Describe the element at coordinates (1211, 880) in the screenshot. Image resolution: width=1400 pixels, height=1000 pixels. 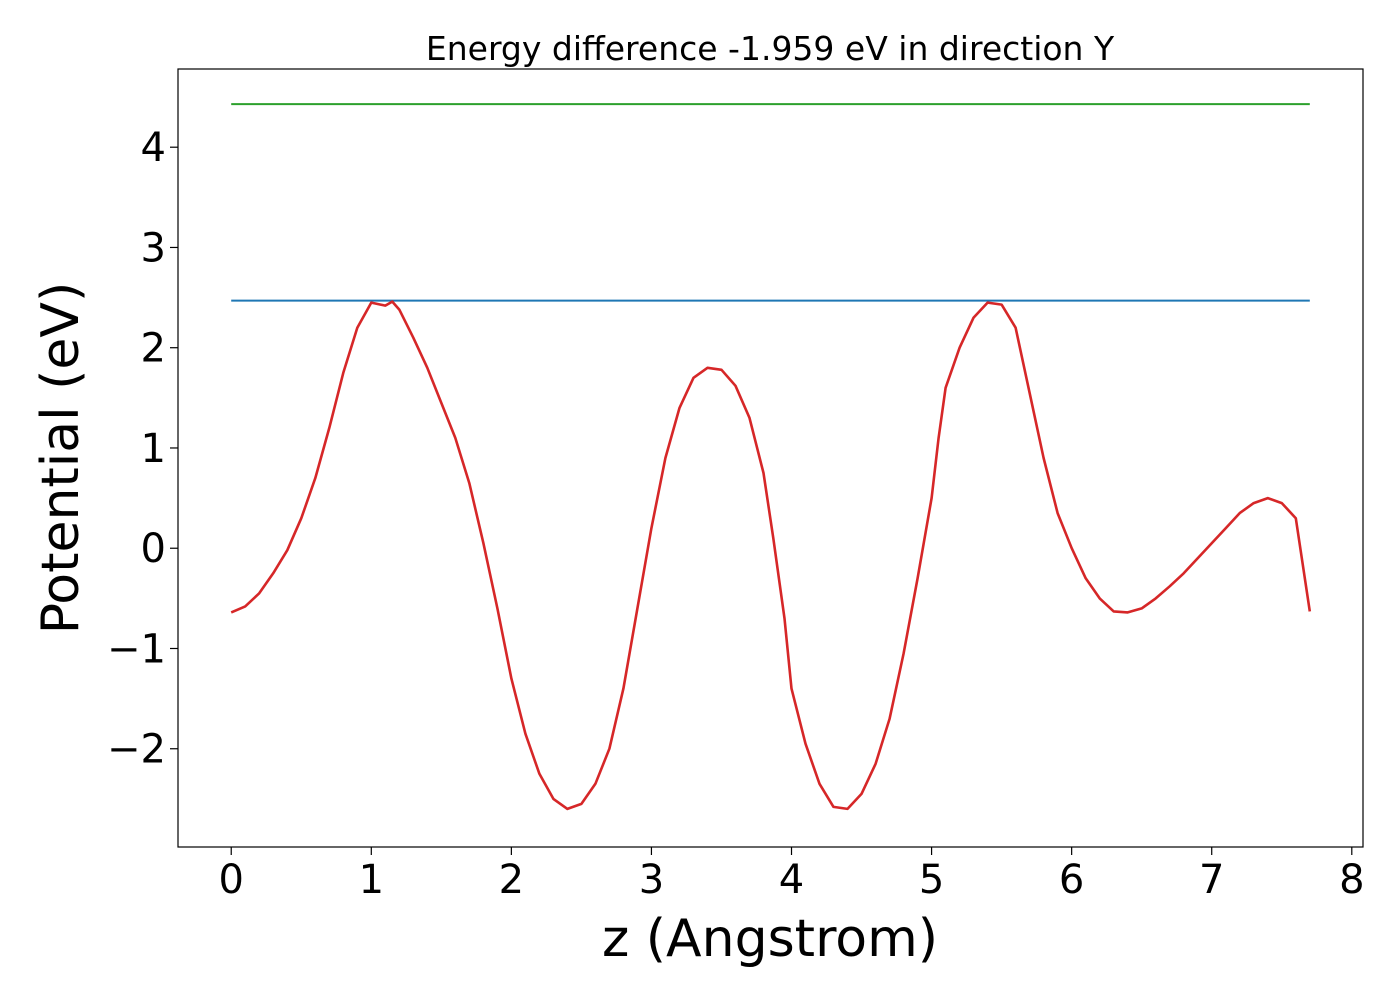
I see `x-tick-label: 7` at that location.